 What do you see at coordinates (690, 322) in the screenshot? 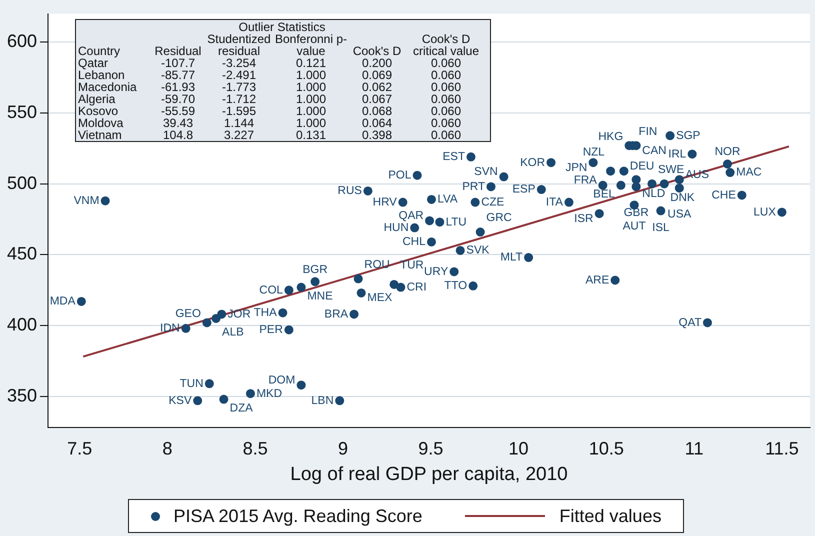
I see `data-label: QAT` at bounding box center [690, 322].